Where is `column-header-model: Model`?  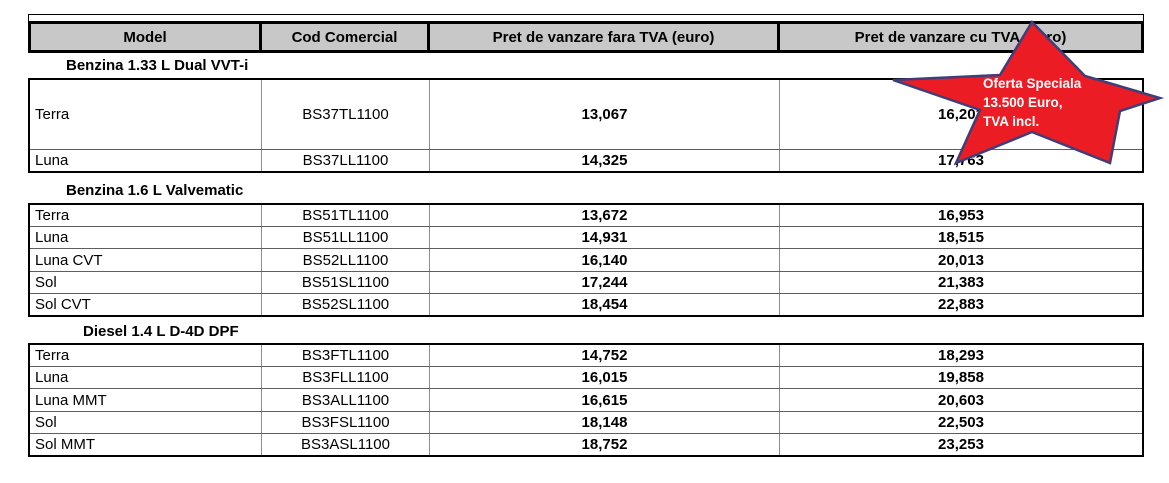
column-header-model: Model is located at coordinates (146, 37).